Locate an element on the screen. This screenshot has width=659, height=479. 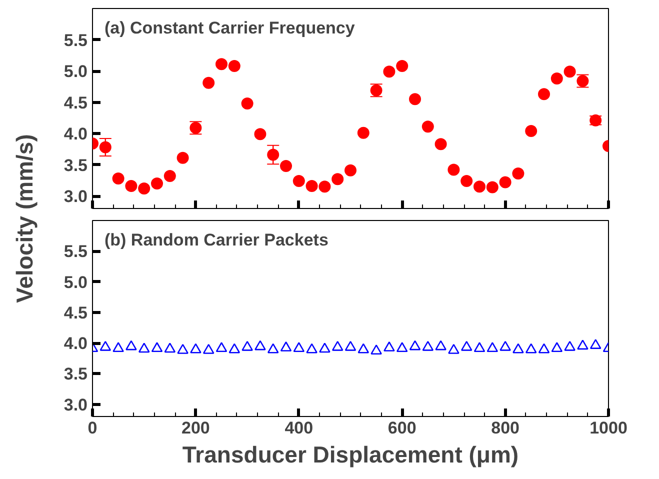
x-tick-label: 800 is located at coordinates (505, 428).